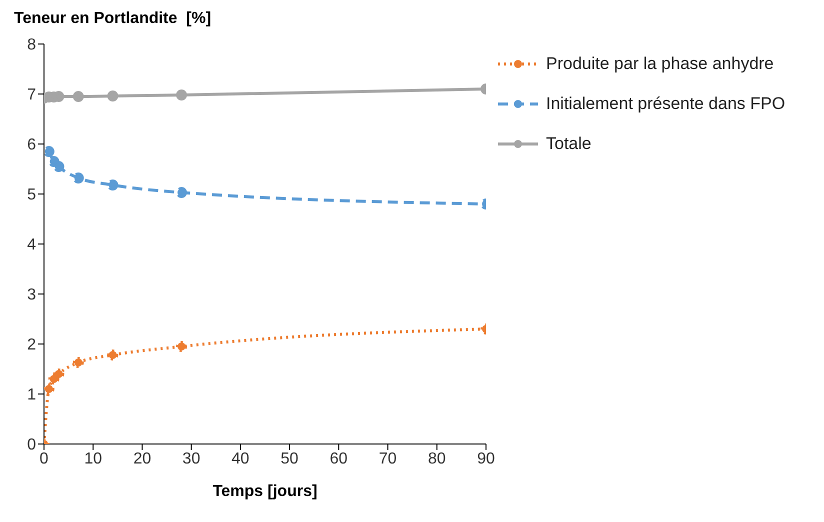 Image resolution: width=824 pixels, height=522 pixels. Describe the element at coordinates (31, 395) in the screenshot. I see `y-tick-label: 1` at that location.